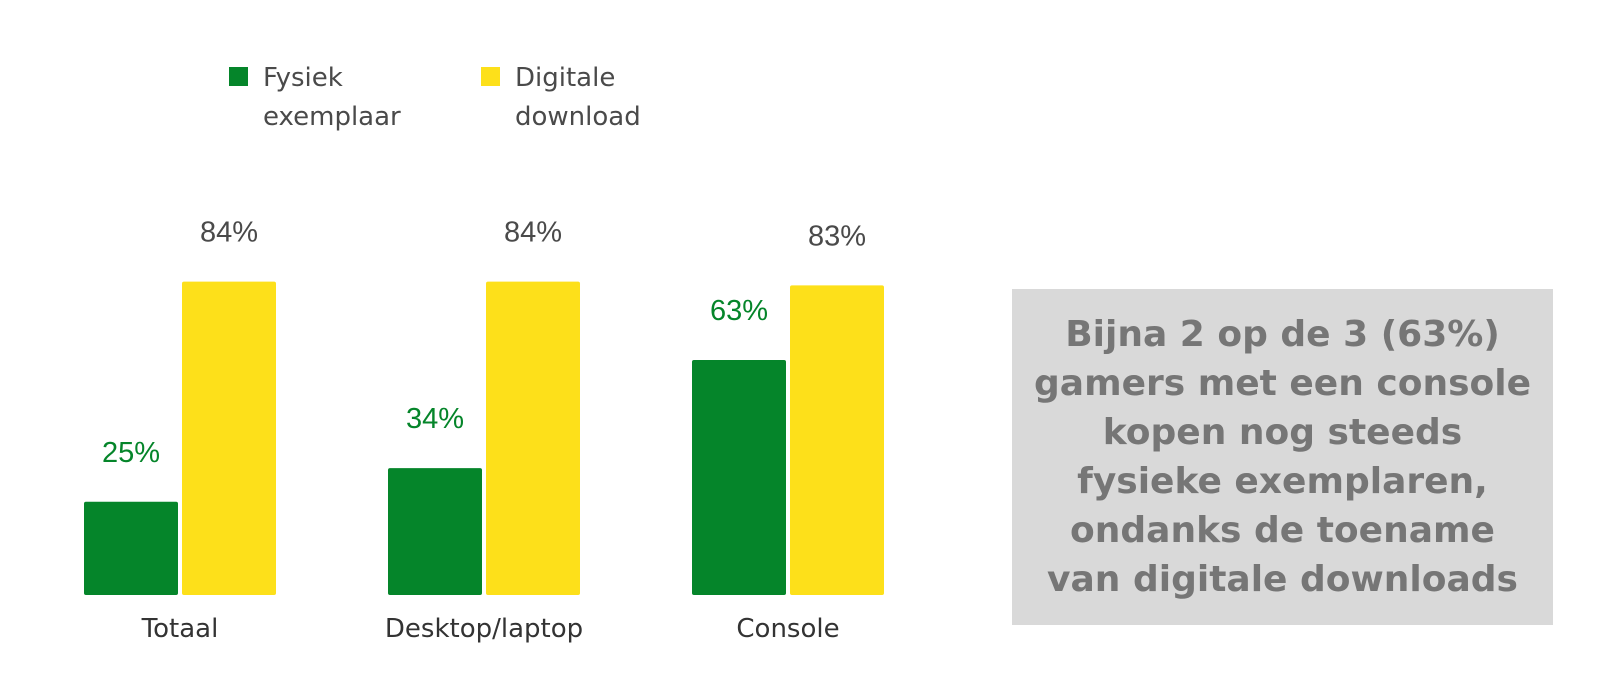  I want to click on legend-label-digitale-line1: Digitale, so click(565, 78).